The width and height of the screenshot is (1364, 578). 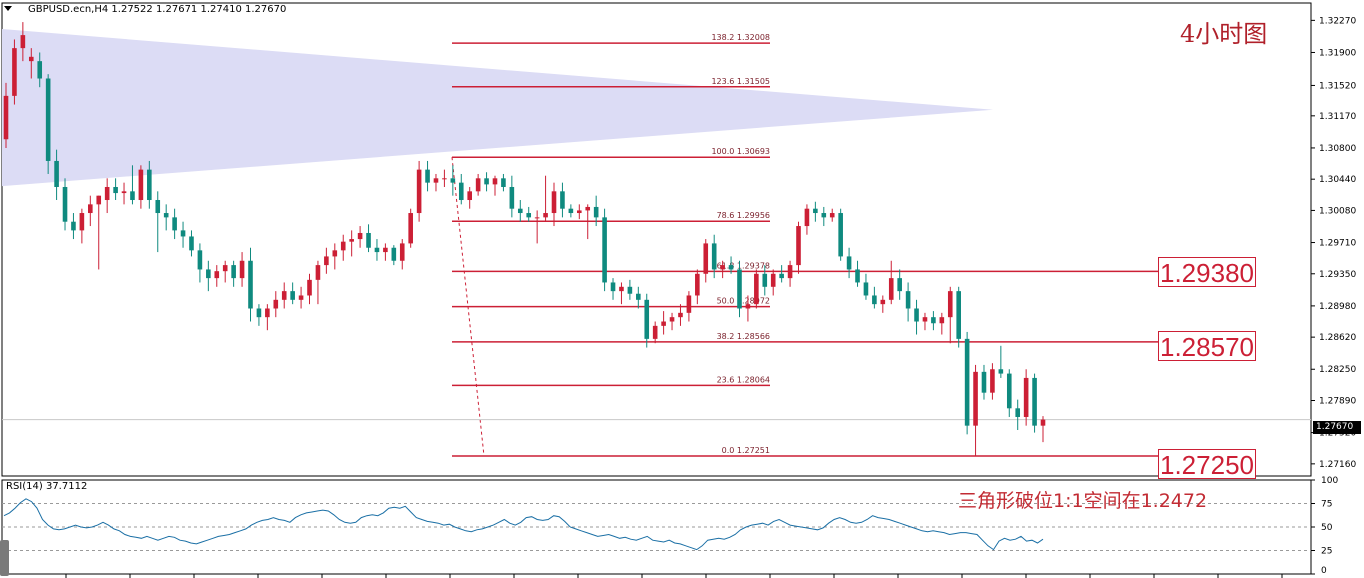 I want to click on scroll-handle, so click(x=4, y=558).